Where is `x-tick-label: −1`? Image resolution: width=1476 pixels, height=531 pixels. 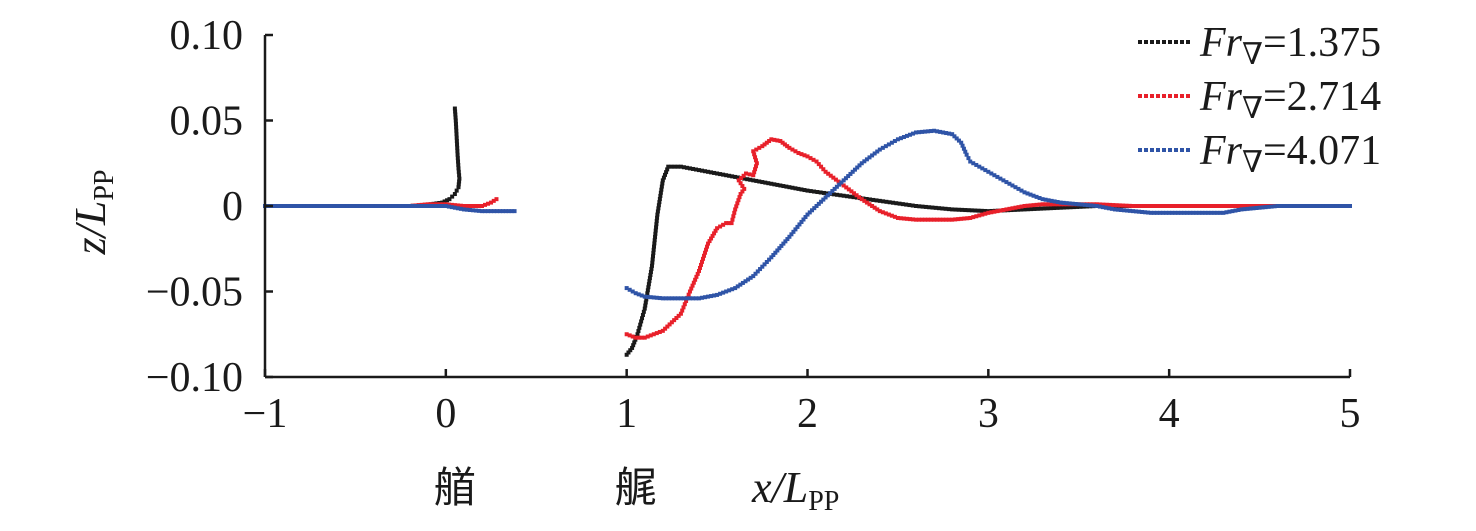 x-tick-label: −1 is located at coordinates (265, 414).